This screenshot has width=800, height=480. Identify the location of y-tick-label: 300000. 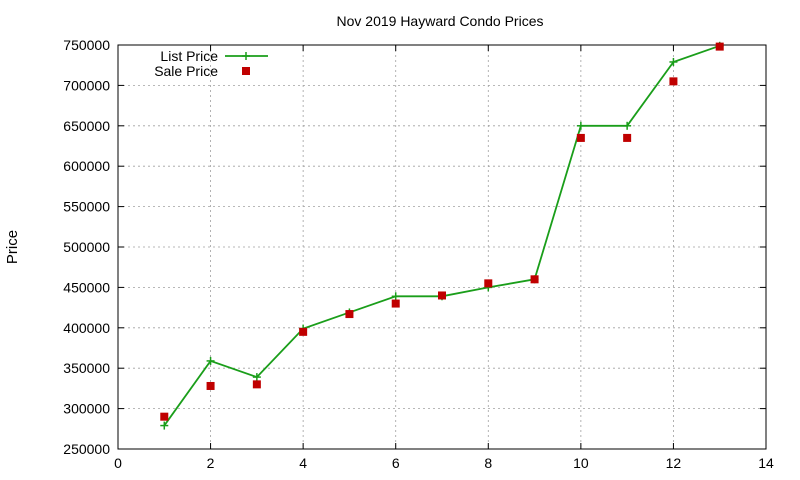
(86, 409).